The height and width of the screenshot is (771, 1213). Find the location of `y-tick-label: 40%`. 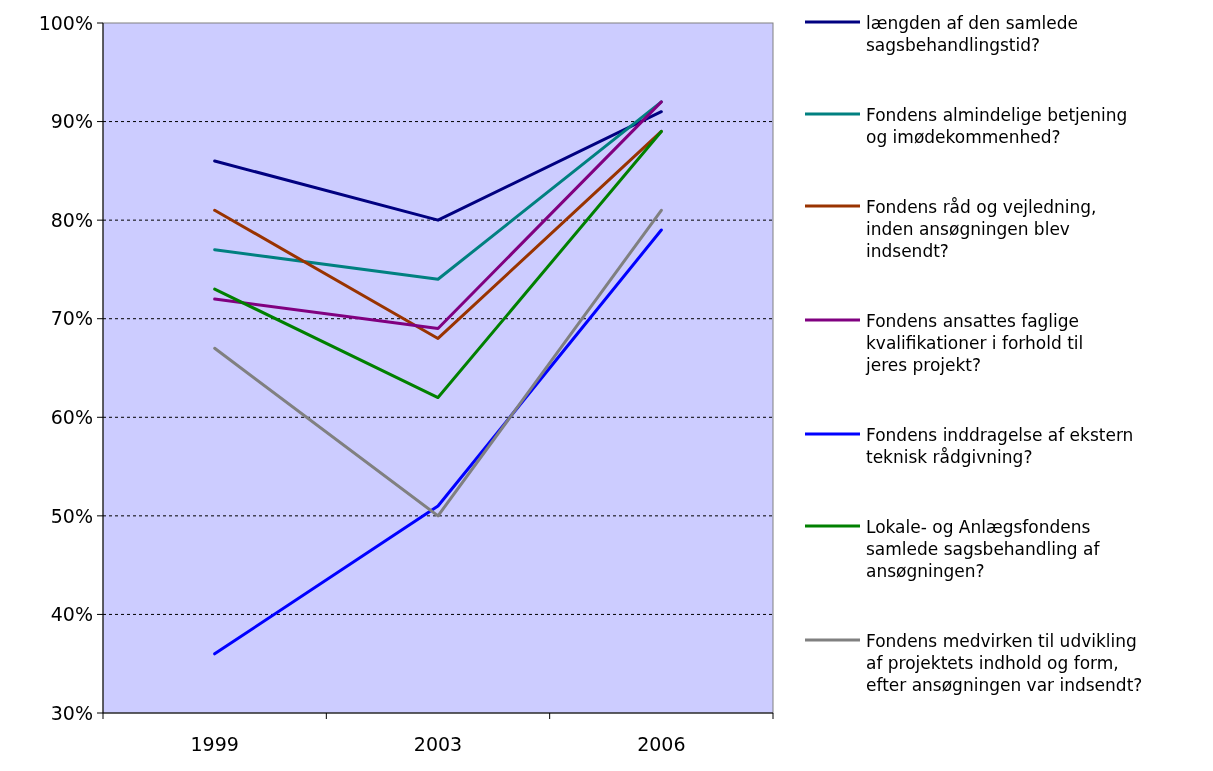

y-tick-label: 40% is located at coordinates (71, 614).